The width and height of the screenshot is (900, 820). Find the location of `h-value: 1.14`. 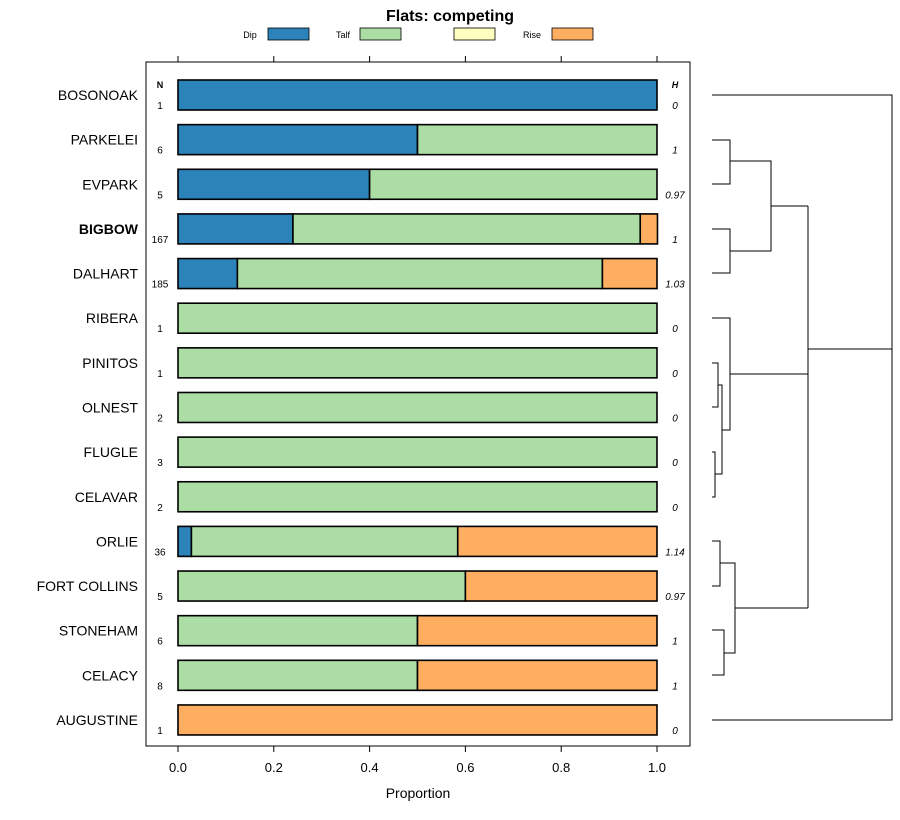

h-value: 1.14 is located at coordinates (675, 552).